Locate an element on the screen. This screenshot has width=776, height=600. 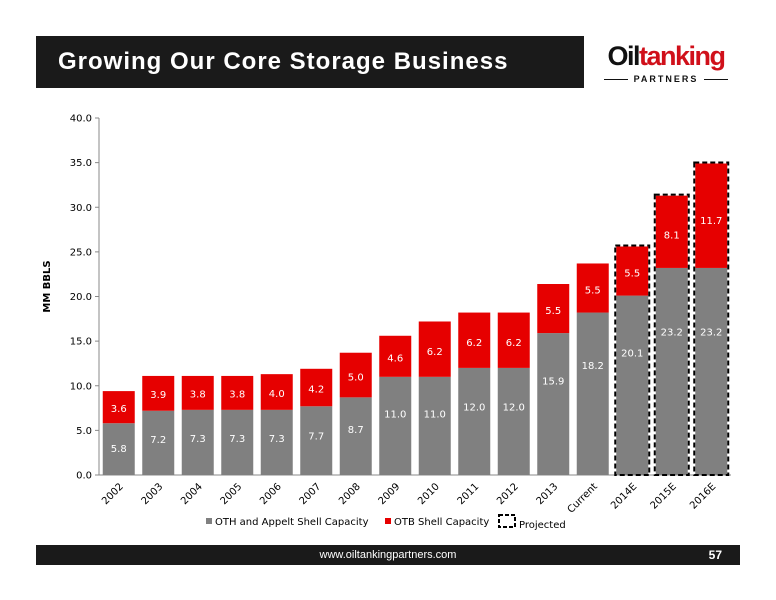
x-tick-label: 2010 is located at coordinates (429, 494).